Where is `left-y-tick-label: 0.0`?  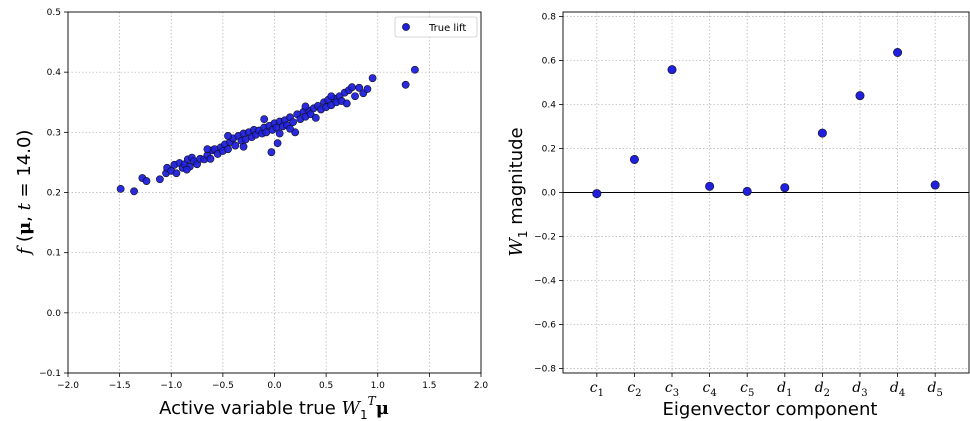 left-y-tick-label: 0.0 is located at coordinates (54, 314).